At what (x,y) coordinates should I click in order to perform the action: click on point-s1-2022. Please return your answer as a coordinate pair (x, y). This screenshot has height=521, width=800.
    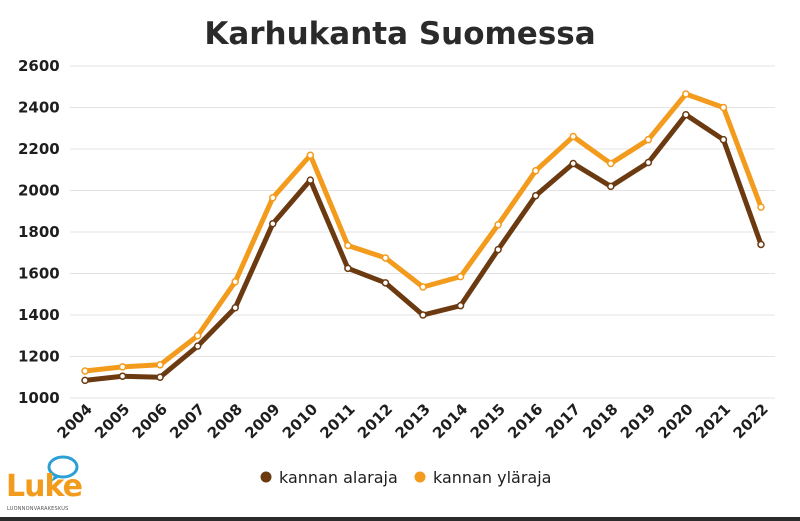
    Looking at the image, I should click on (761, 207).